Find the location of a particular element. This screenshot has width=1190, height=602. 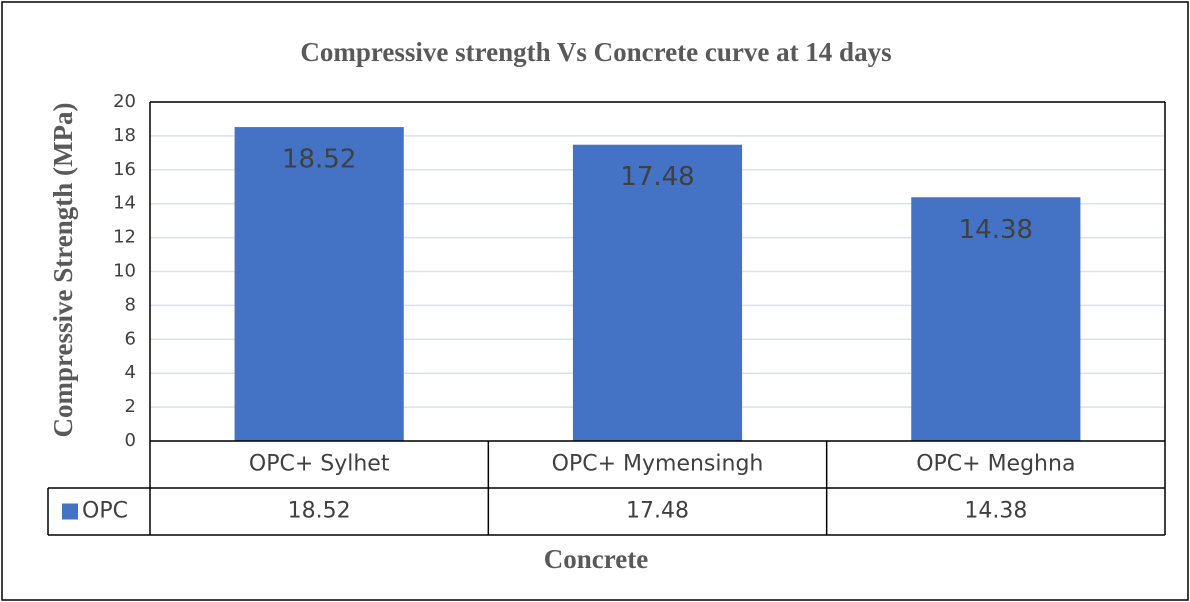

y-tick-label: 4 is located at coordinates (130, 372).